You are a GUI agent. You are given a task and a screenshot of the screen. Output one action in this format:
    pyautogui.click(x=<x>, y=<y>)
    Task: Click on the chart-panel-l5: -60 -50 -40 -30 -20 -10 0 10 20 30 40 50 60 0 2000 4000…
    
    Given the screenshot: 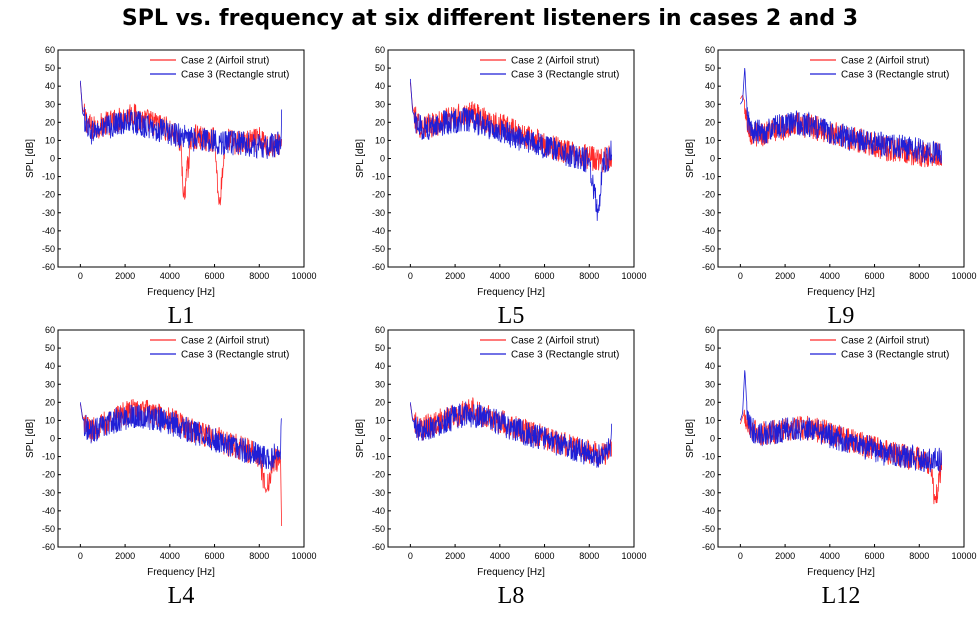 What is the action you would take?
    pyautogui.click(x=501, y=187)
    